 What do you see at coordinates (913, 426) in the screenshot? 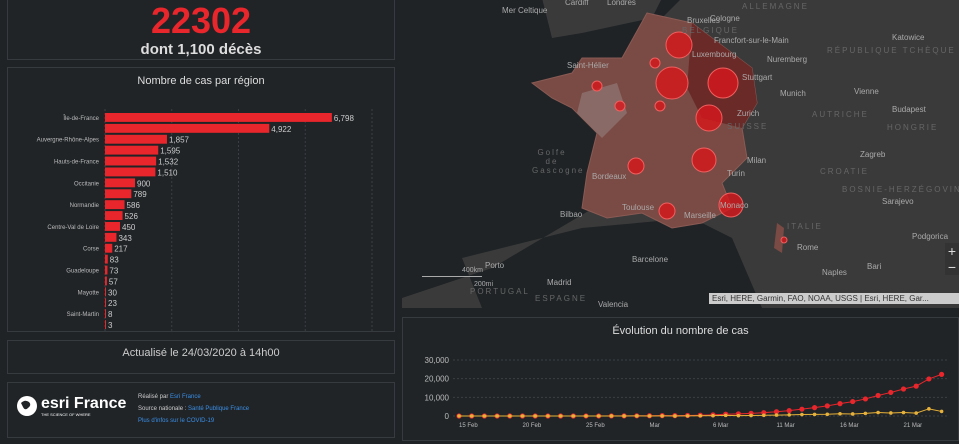
I see `x-tick-label: 21 Mar` at bounding box center [913, 426].